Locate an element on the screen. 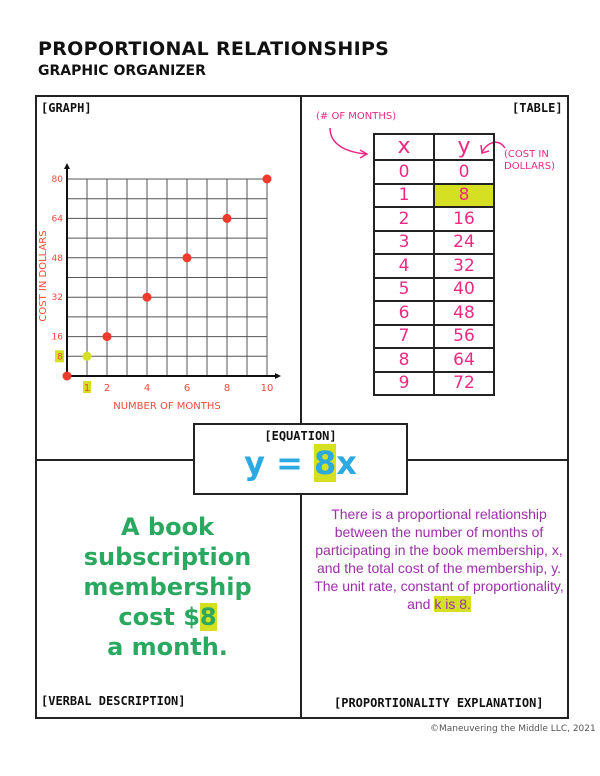 The height and width of the screenshot is (776, 600). table-cell: 3 is located at coordinates (404, 242).